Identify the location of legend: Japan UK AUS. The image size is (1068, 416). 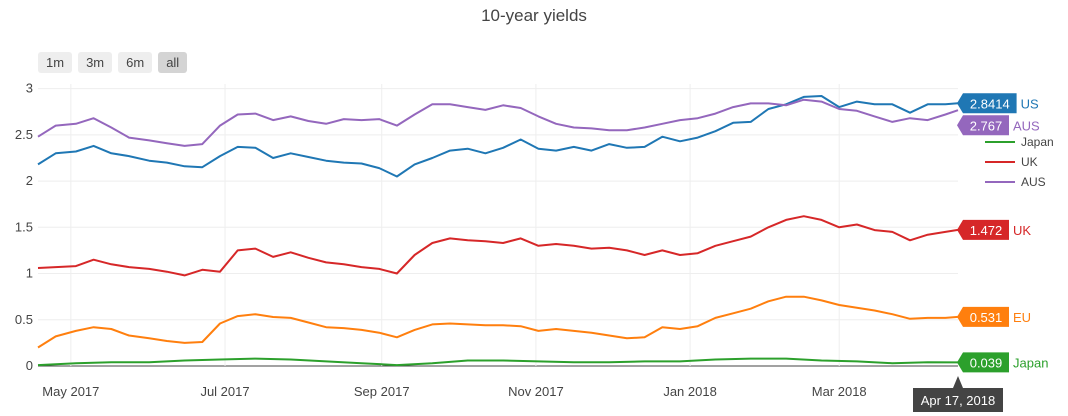
(1019, 162).